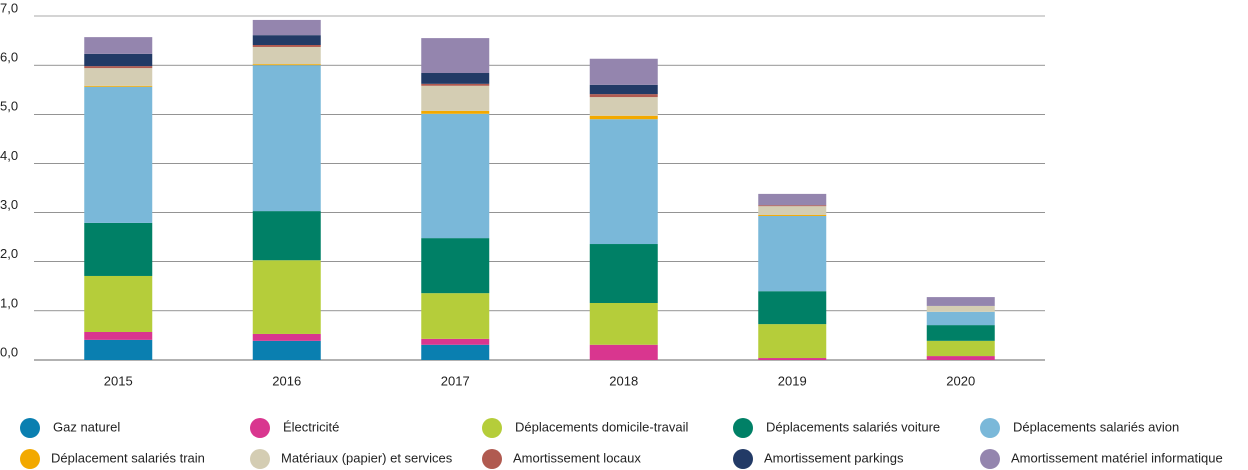  I want to click on x-tick-label: 2015, so click(118, 380).